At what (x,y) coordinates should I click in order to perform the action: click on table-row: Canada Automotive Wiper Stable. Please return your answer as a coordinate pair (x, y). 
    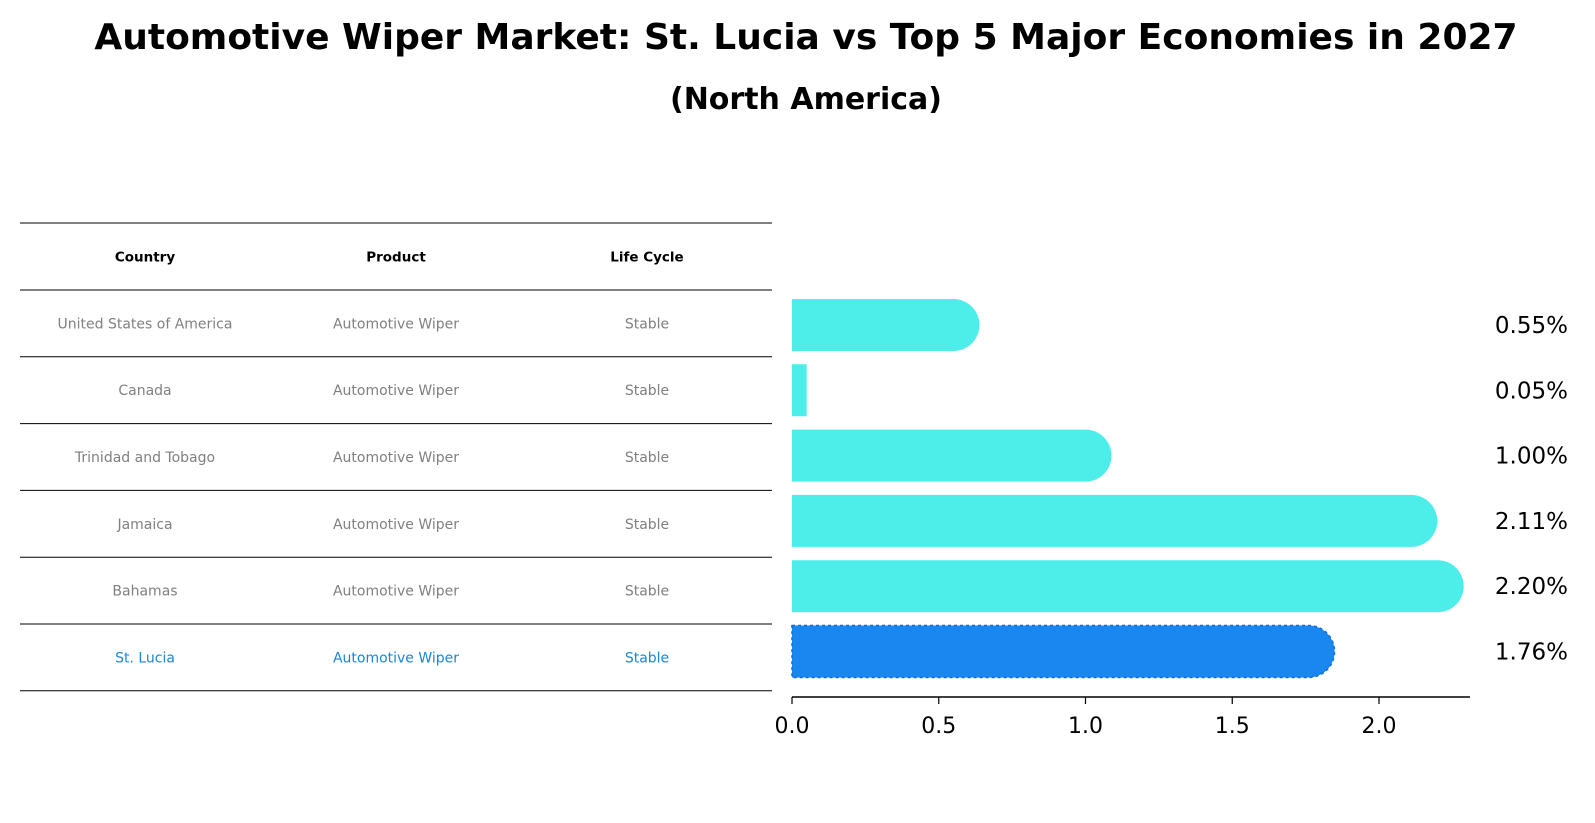
    Looking at the image, I should click on (396, 404).